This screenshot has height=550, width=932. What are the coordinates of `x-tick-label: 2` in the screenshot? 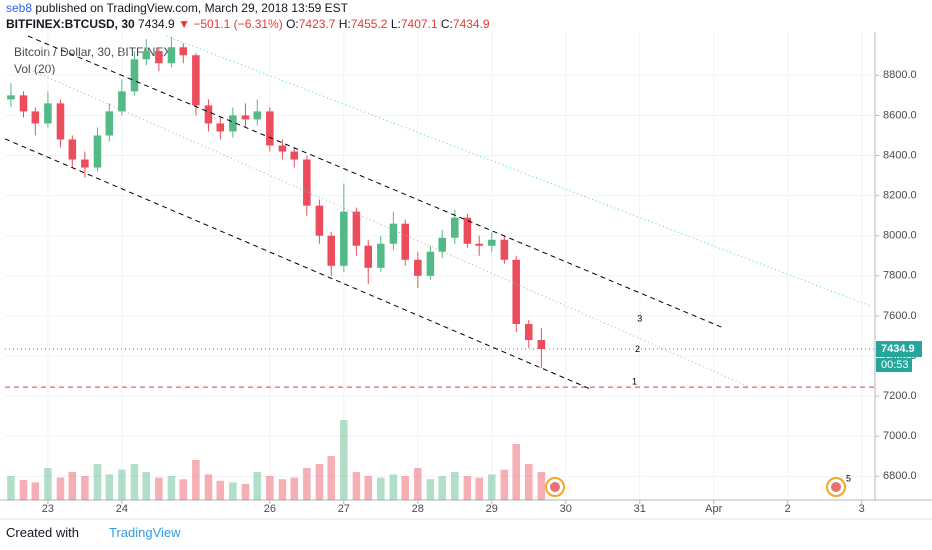 It's located at (788, 509).